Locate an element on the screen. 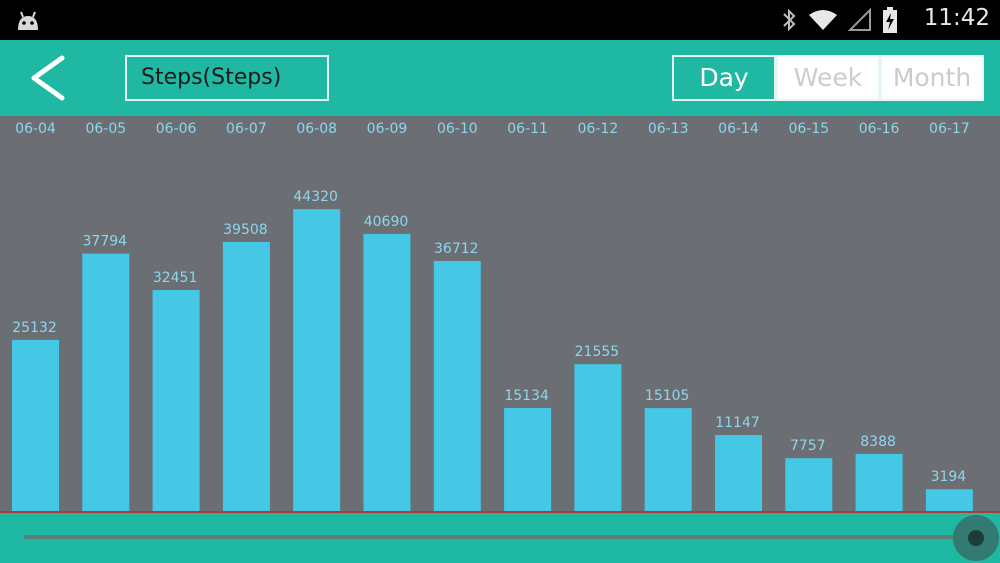 The image size is (1000, 563). back-button is located at coordinates (48, 78).